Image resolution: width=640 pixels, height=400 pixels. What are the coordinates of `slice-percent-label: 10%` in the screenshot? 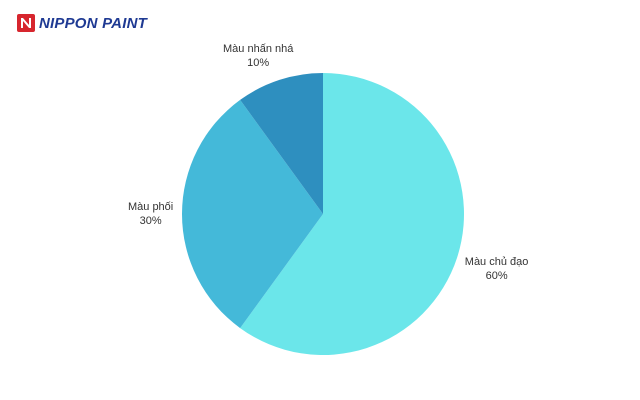 It's located at (258, 63).